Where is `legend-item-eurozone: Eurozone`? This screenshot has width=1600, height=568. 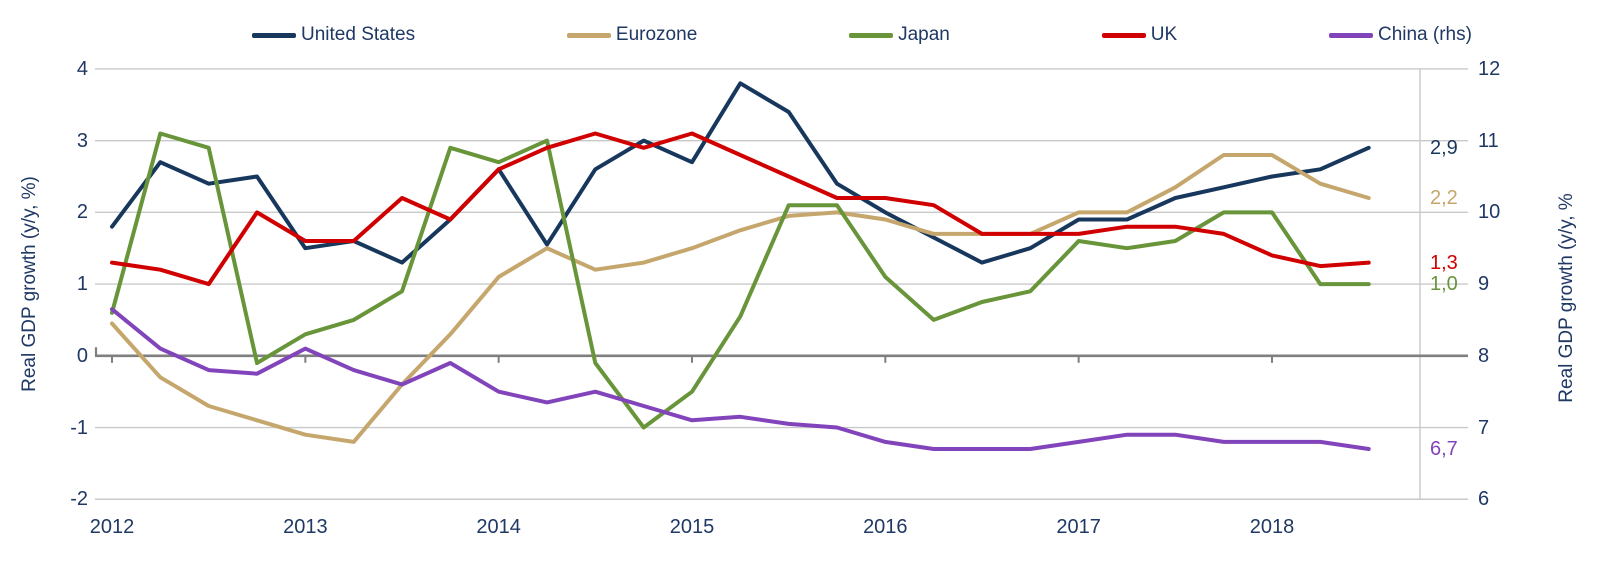
legend-item-eurozone: Eurozone is located at coordinates (632, 35).